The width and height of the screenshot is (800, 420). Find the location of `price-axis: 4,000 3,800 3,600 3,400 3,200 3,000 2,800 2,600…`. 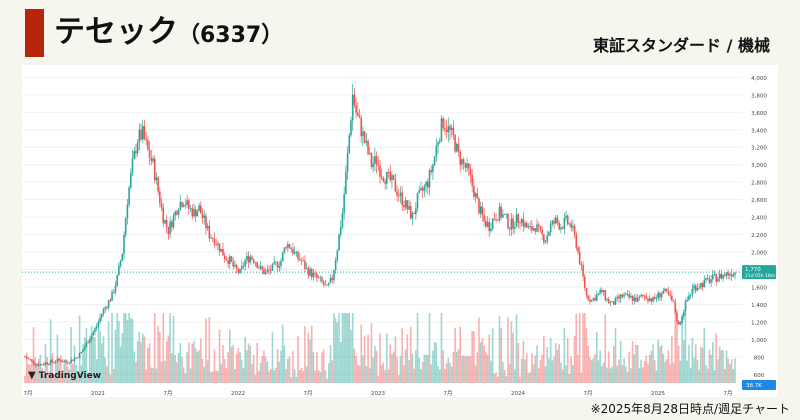

price-axis: 4,000 3,800 3,600 3,400 3,200 3,000 2,800 2,600… is located at coordinates (760, 231).